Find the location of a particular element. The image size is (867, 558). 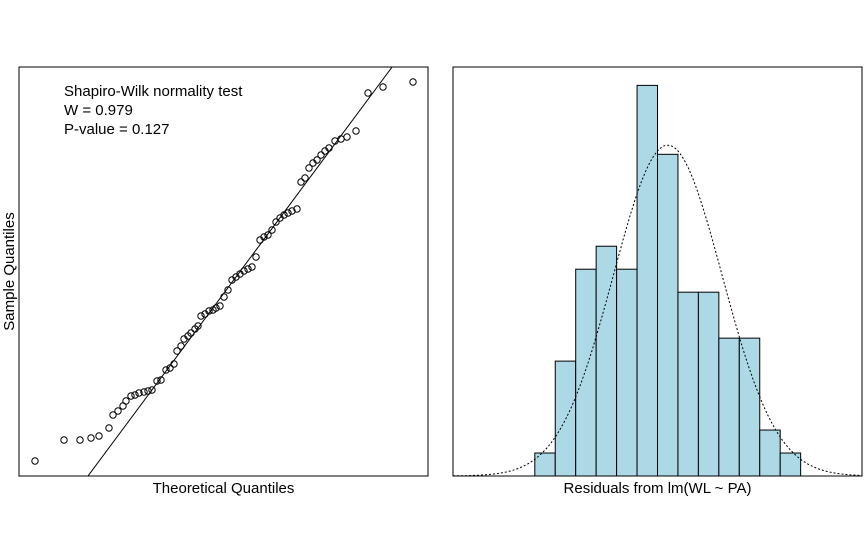

y-axis-label: Sample Quantiles is located at coordinates (9, 271).